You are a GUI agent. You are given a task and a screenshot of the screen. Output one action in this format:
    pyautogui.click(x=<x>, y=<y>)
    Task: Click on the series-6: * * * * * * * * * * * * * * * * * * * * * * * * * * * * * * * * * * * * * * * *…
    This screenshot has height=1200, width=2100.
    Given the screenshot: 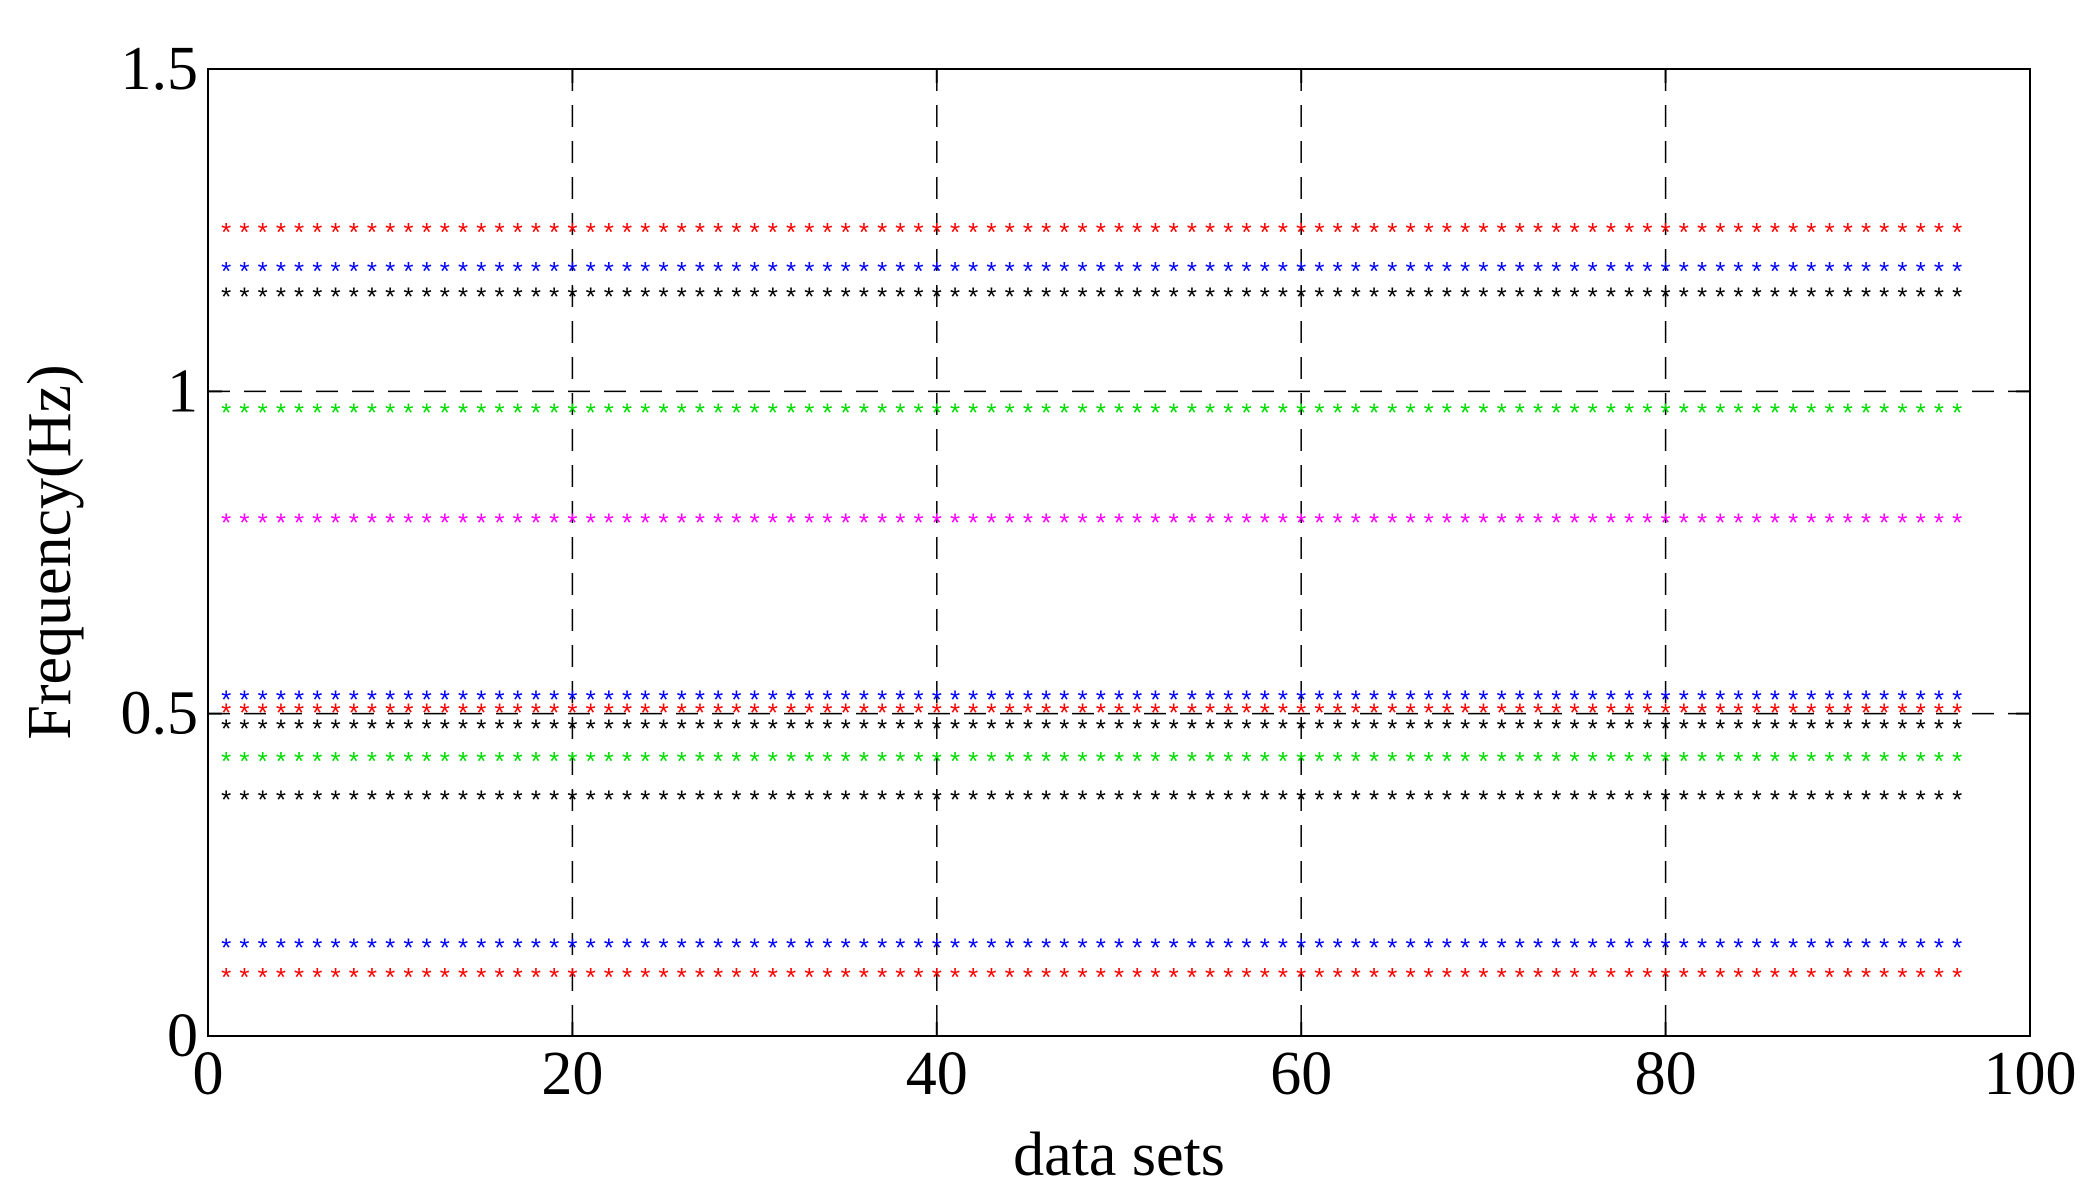 What is the action you would take?
    pyautogui.click(x=1091, y=703)
    